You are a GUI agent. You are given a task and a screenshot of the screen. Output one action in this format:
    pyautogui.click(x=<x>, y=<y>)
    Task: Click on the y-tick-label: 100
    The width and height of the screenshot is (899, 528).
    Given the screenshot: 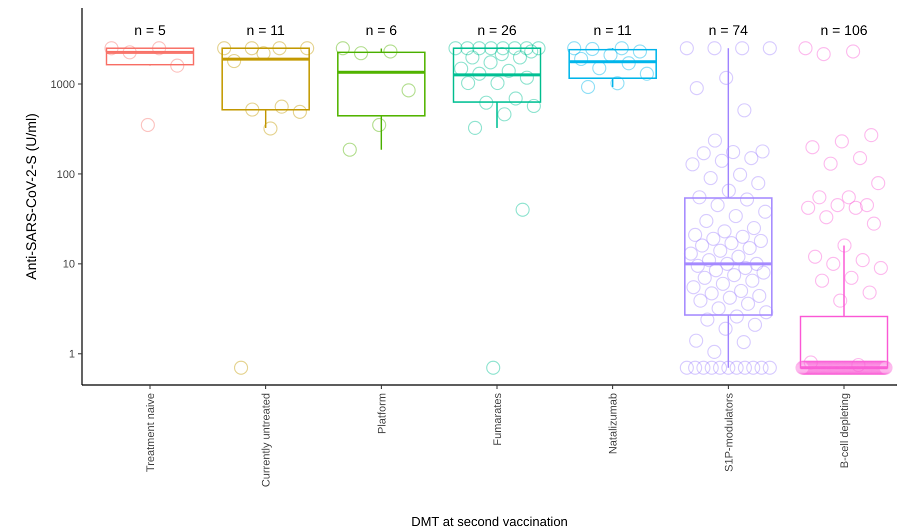 What is the action you would take?
    pyautogui.click(x=65, y=174)
    